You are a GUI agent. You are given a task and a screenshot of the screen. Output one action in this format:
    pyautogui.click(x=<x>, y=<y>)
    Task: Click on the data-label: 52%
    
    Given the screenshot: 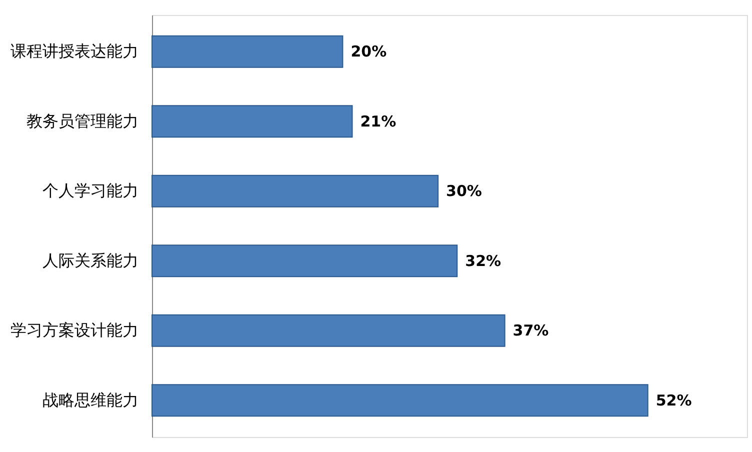 What is the action you would take?
    pyautogui.click(x=674, y=400)
    